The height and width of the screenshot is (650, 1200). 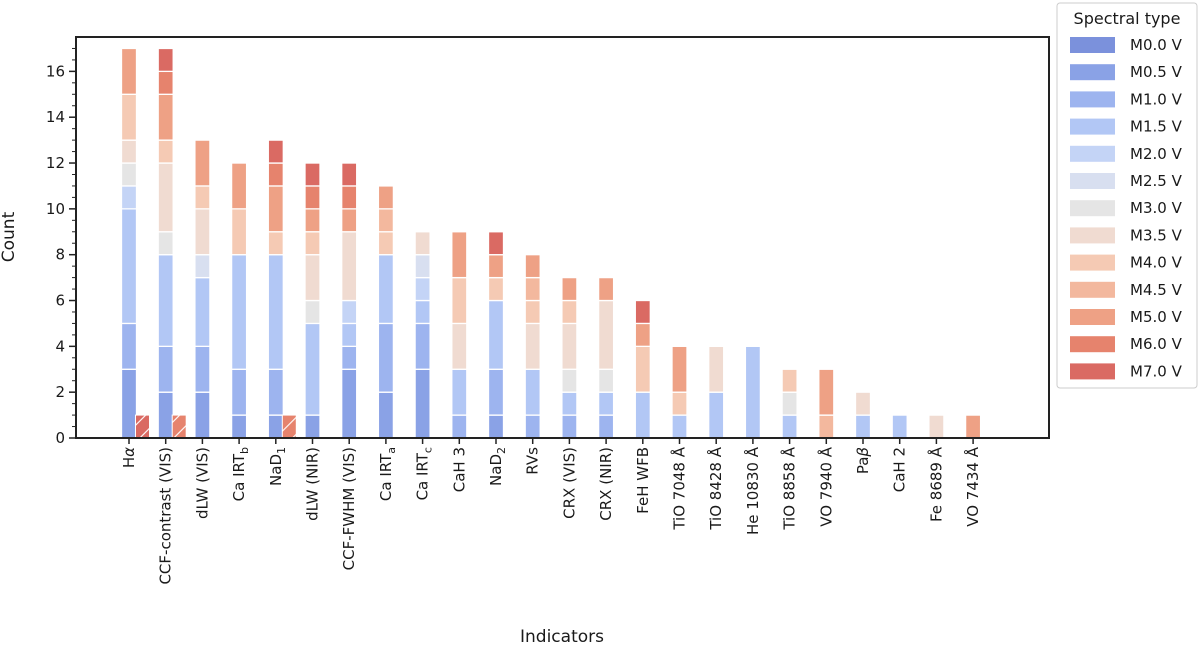 I want to click on legend-label-m4-0-v: M4.0 V, so click(x=1156, y=263).